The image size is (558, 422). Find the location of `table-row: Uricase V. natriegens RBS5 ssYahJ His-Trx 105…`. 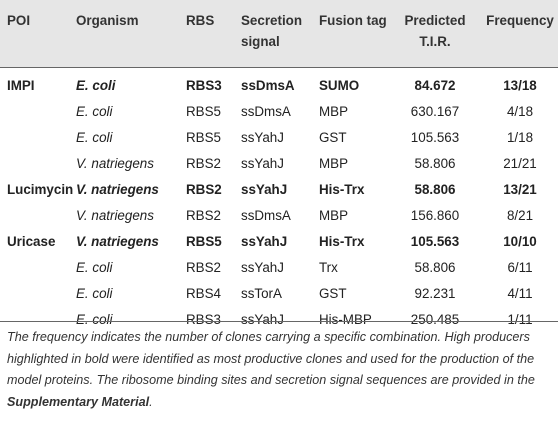

table-row: Uricase V. natriegens RBS5 ssYahJ His-Trx 105… is located at coordinates (279, 242).